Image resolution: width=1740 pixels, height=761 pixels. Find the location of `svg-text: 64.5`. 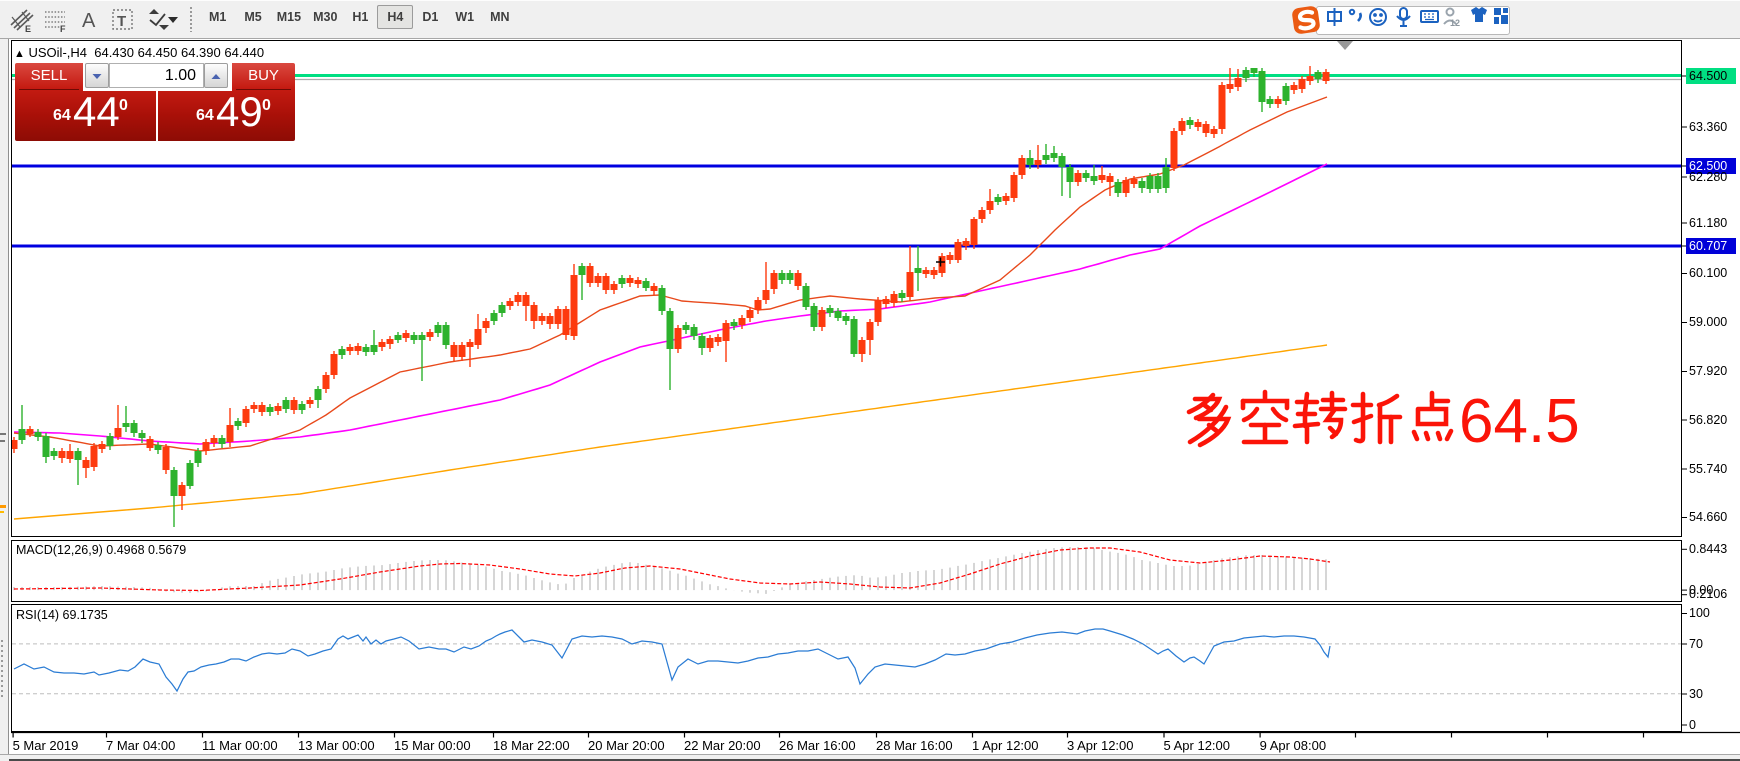

svg-text: 64.5 is located at coordinates (1519, 421).